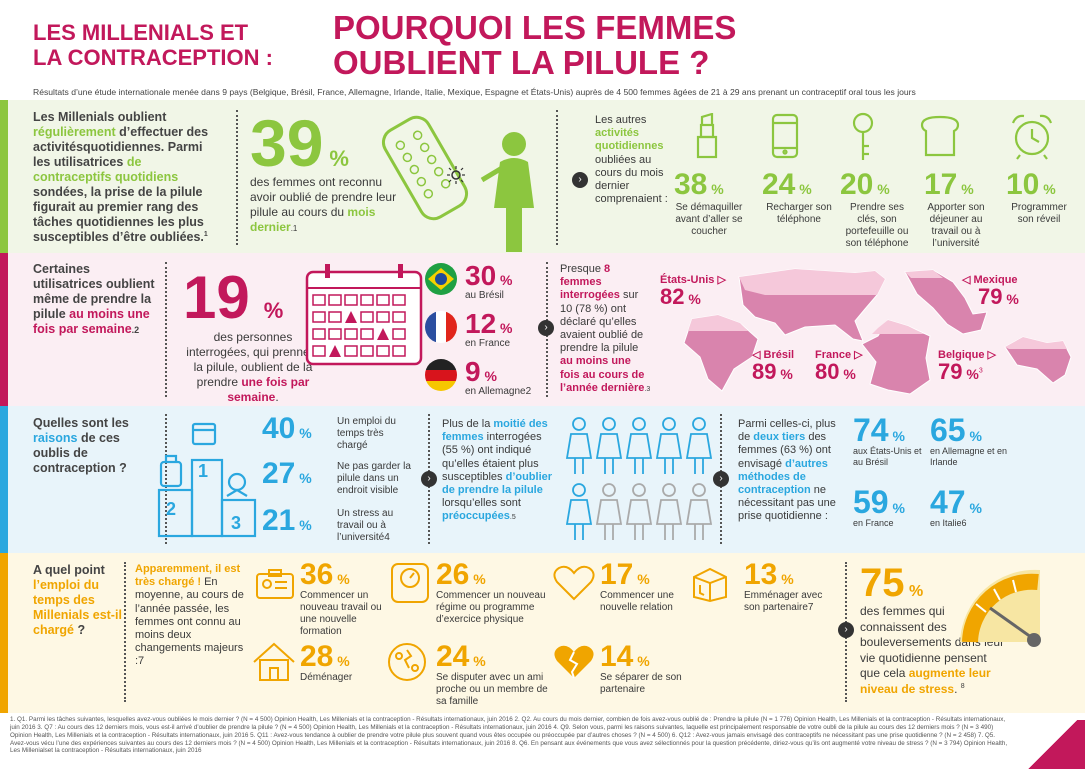 The width and height of the screenshot is (1085, 769). Describe the element at coordinates (574, 662) in the screenshot. I see `broken-heart-icon` at that location.